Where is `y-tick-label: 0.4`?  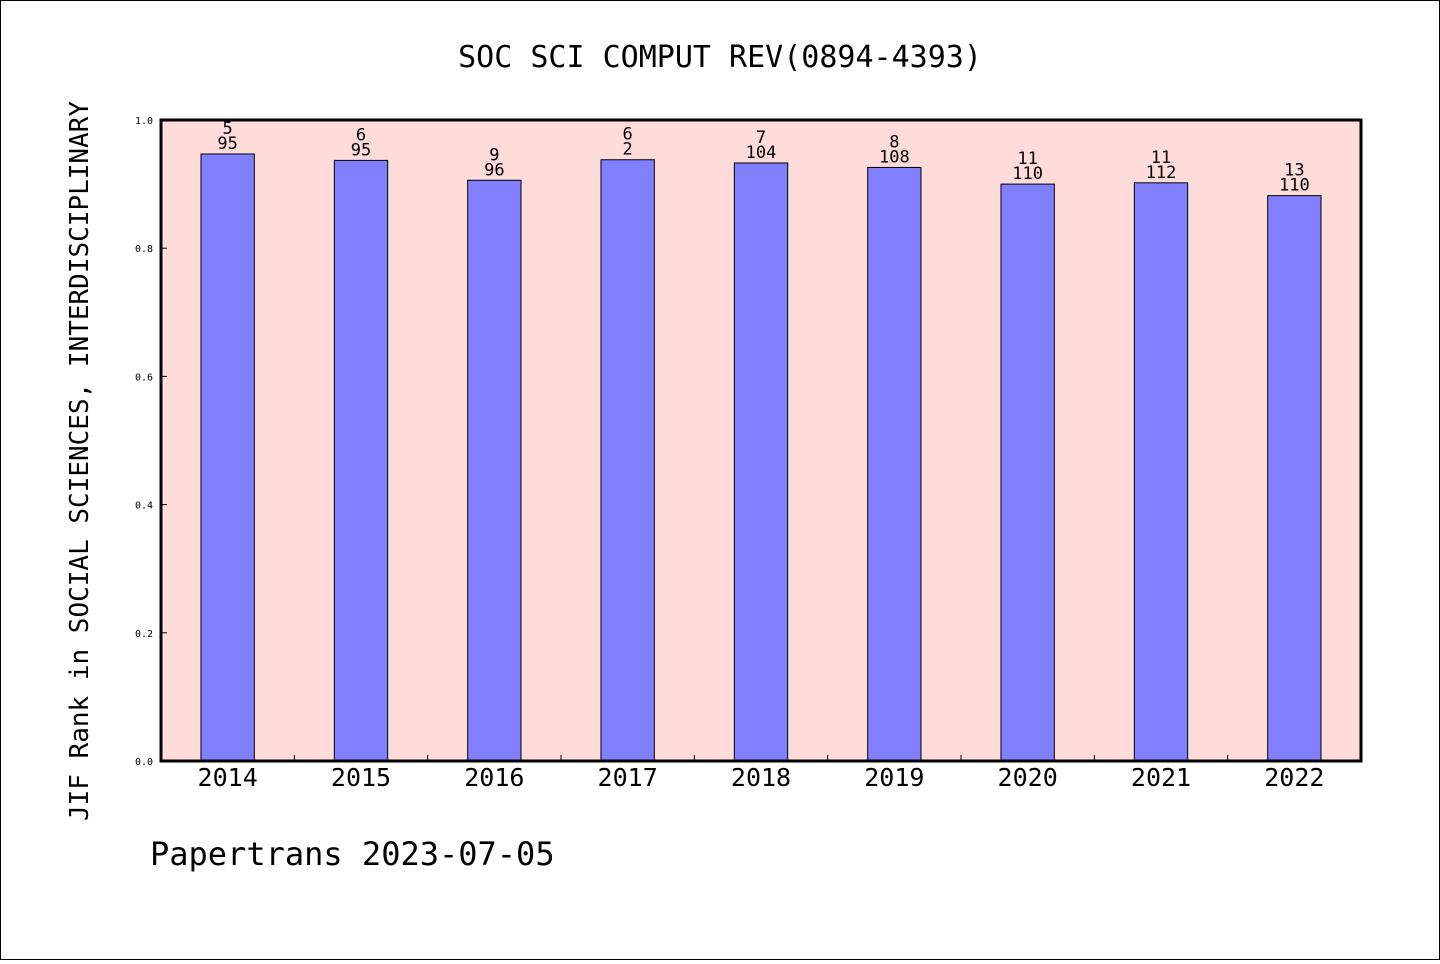
y-tick-label: 0.4 is located at coordinates (144, 506).